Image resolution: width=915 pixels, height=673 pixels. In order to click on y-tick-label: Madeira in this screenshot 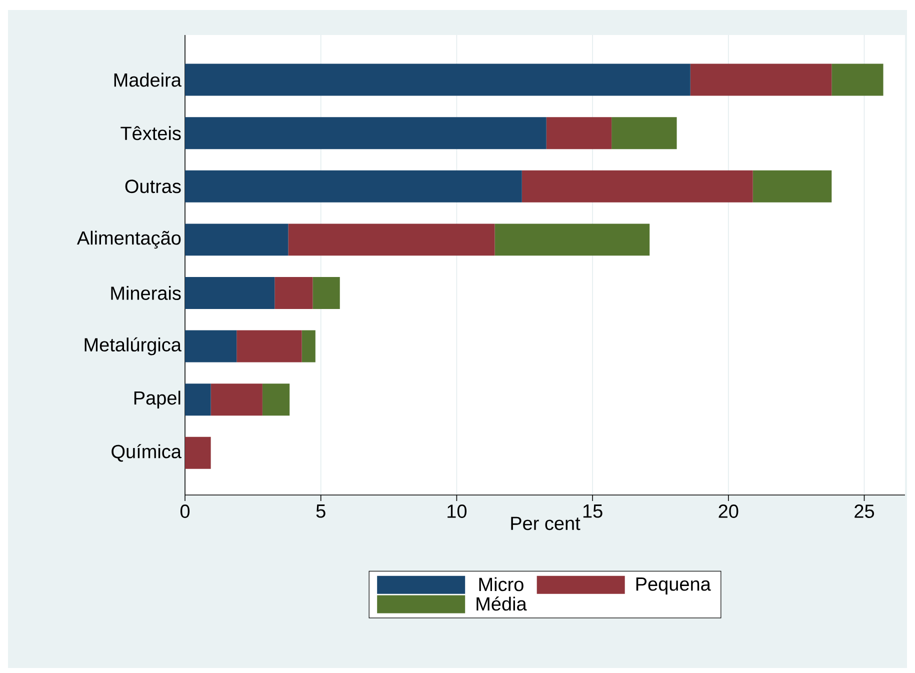, I will do `click(148, 79)`.